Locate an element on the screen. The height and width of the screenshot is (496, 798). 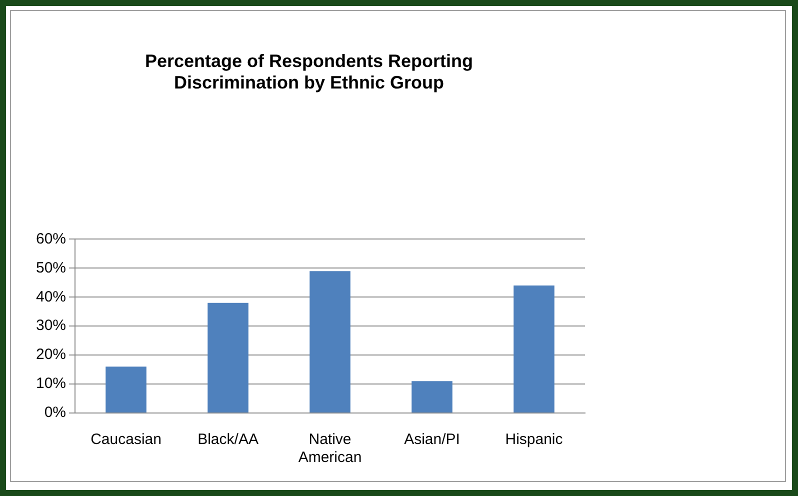
x-tick-label: Asian/PI is located at coordinates (432, 439).